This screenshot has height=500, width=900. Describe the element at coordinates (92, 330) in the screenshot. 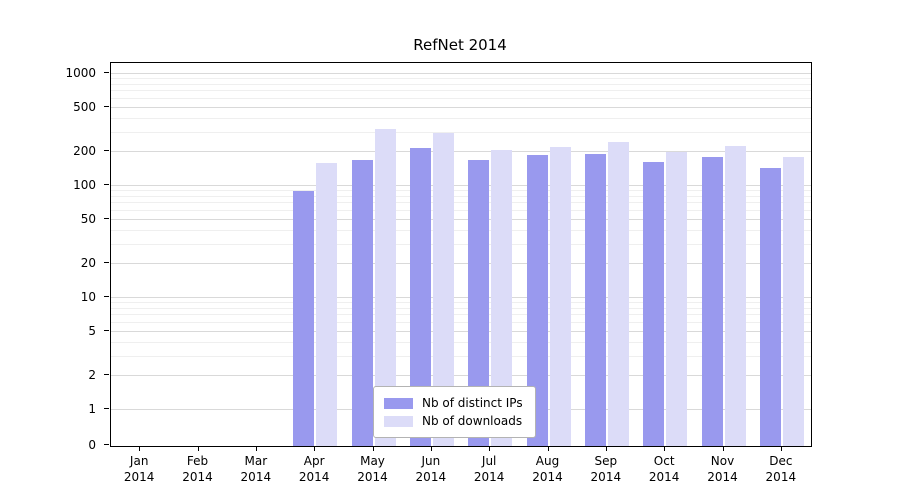

I see `y-tick-label: 5` at that location.